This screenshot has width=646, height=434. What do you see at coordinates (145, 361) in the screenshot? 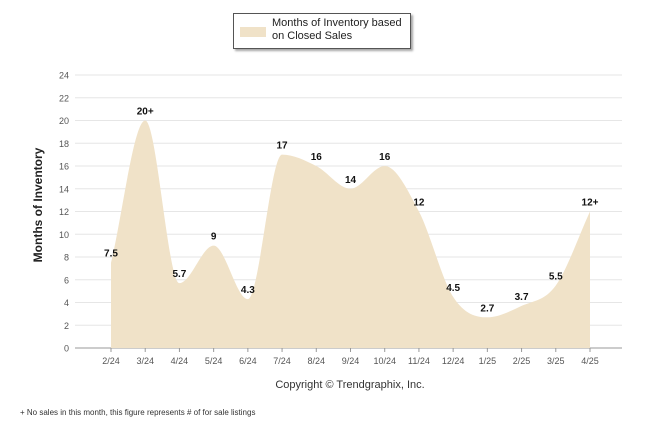
I see `x-tick-label: 3/24` at bounding box center [145, 361].